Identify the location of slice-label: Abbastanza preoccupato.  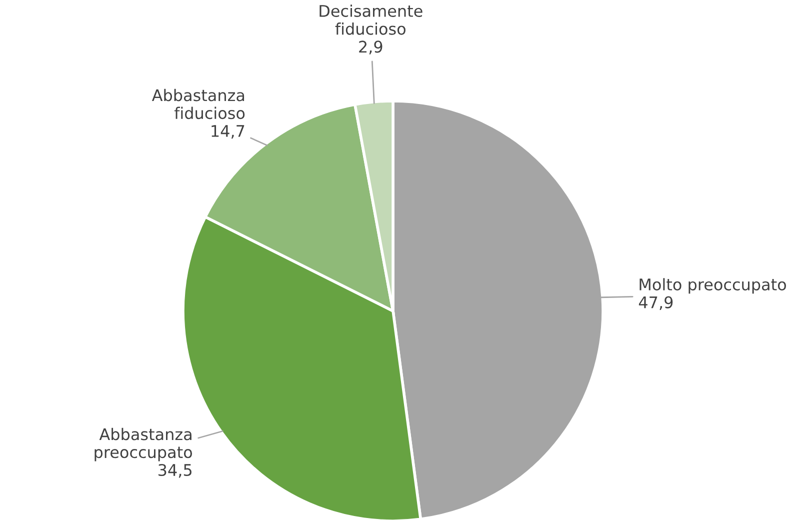
(143, 445).